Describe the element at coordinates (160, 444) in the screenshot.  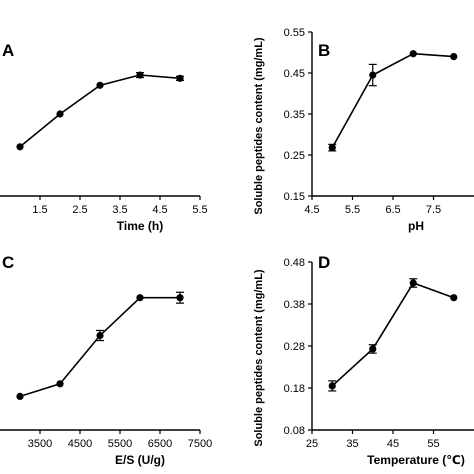
I see `x-tick-label: 6500` at that location.